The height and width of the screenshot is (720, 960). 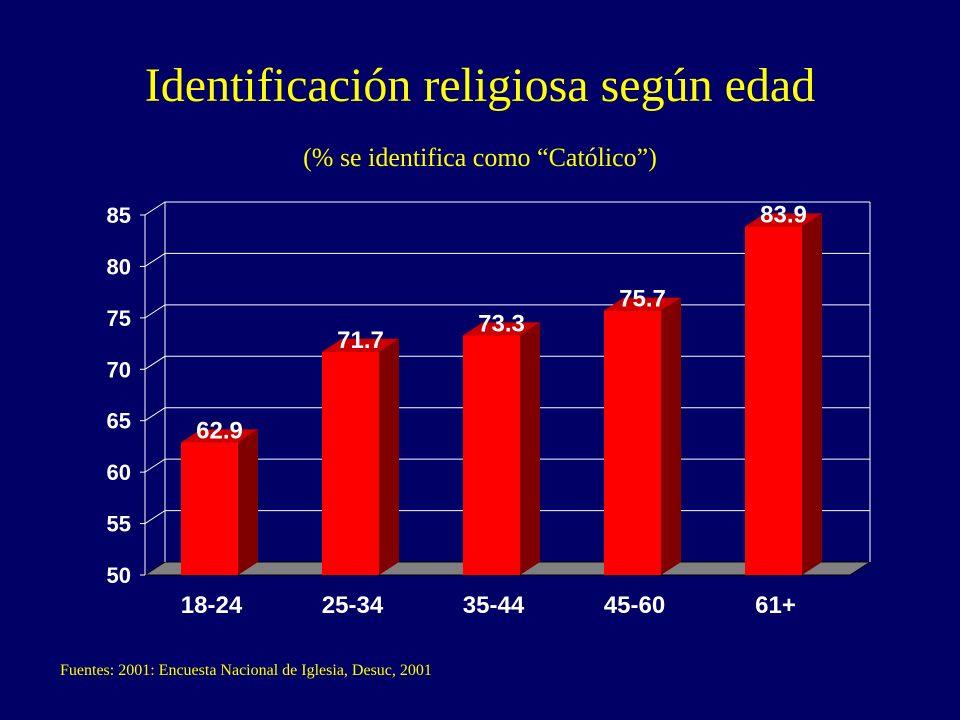 What do you see at coordinates (119, 524) in the screenshot?
I see `y-tick-label: 55` at bounding box center [119, 524].